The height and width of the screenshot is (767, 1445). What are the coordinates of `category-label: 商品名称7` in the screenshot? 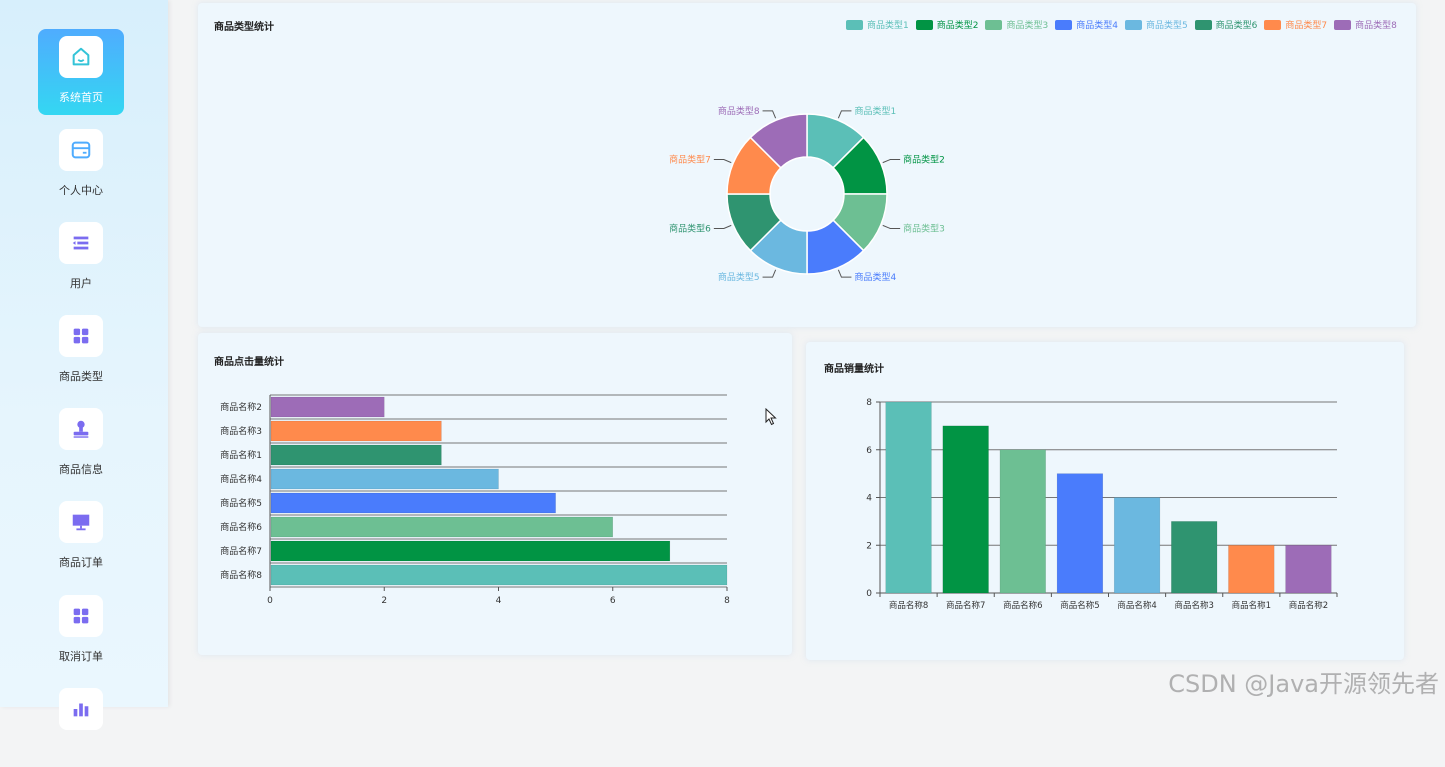 It's located at (965, 605).